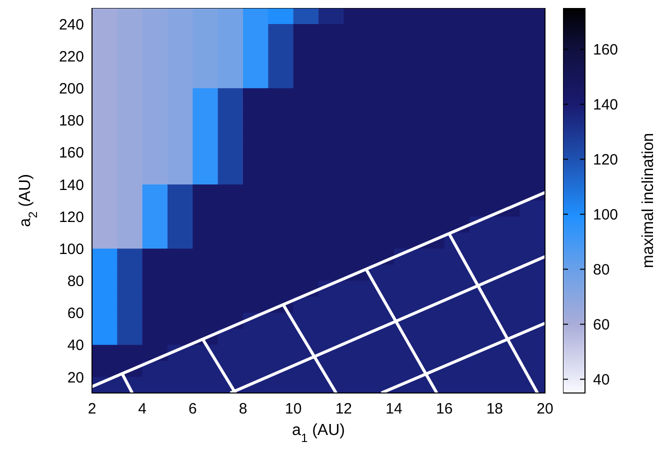  Describe the element at coordinates (71, 121) in the screenshot. I see `y-tick-label: 180` at that location.